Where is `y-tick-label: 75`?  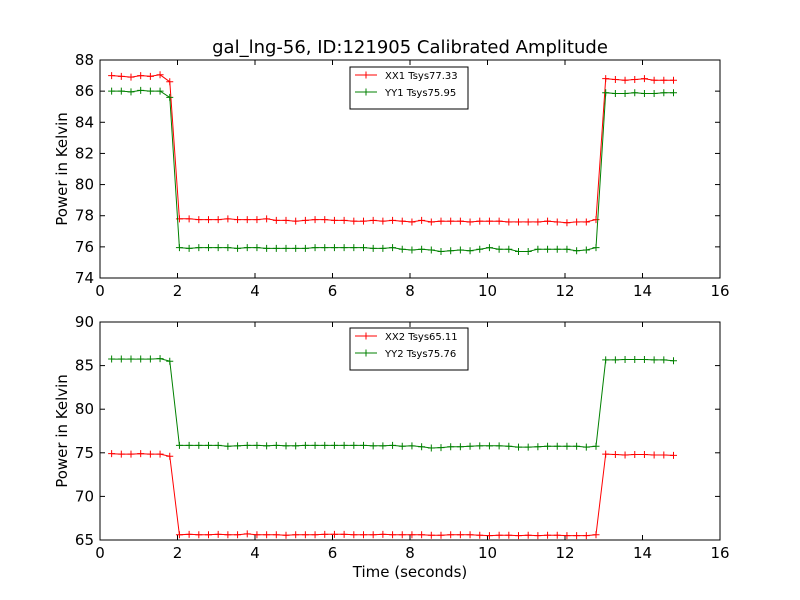
y-tick-label: 75 is located at coordinates (84, 453).